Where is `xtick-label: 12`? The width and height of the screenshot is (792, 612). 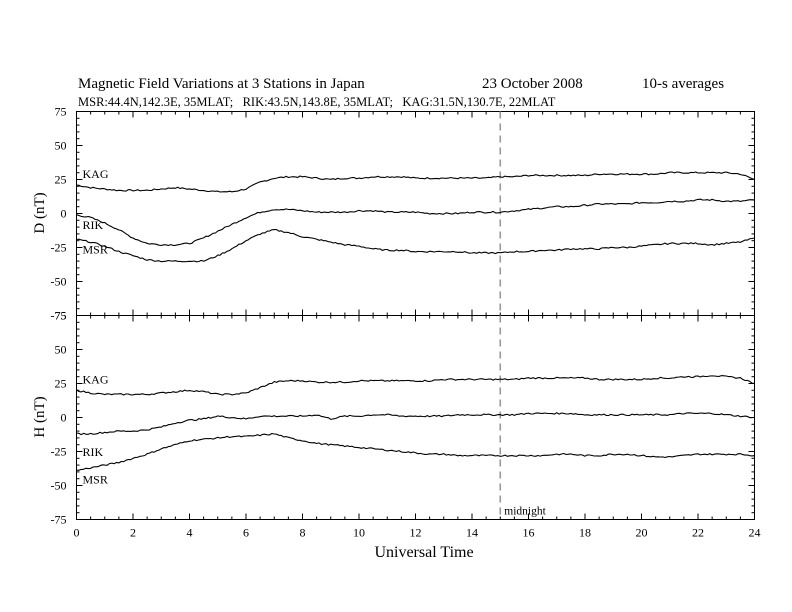
xtick-label: 12 is located at coordinates (416, 533).